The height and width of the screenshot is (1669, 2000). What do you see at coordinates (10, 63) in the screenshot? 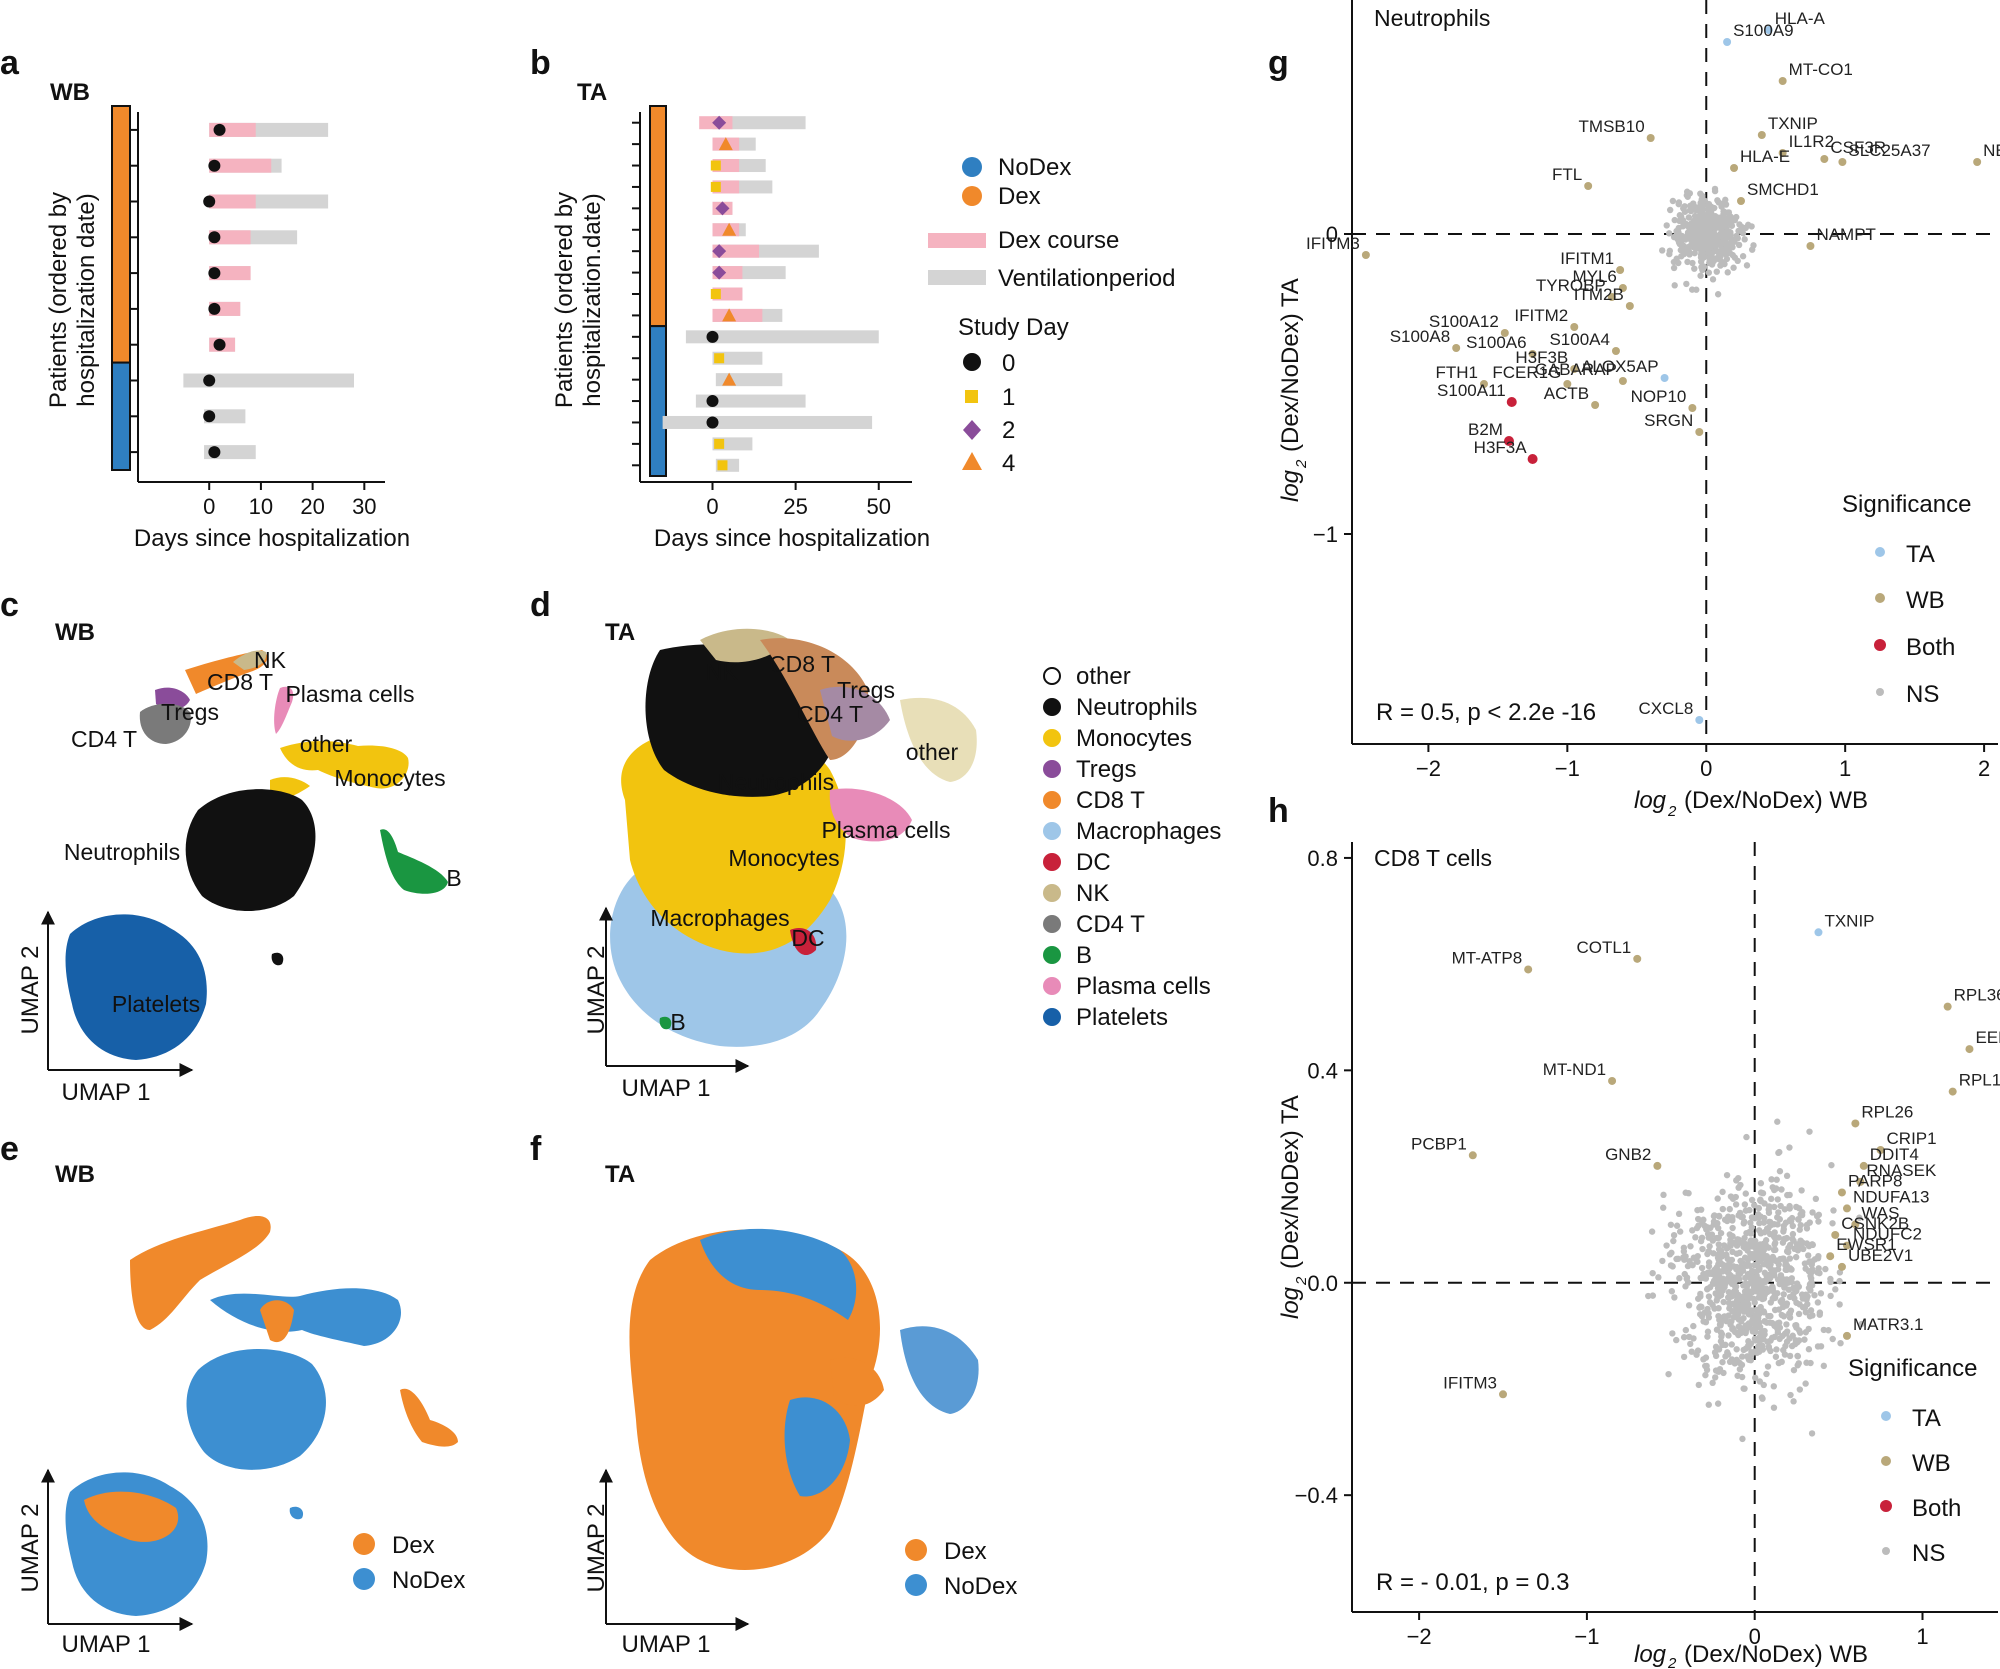
I see `panel-letter-a: a` at bounding box center [10, 63].